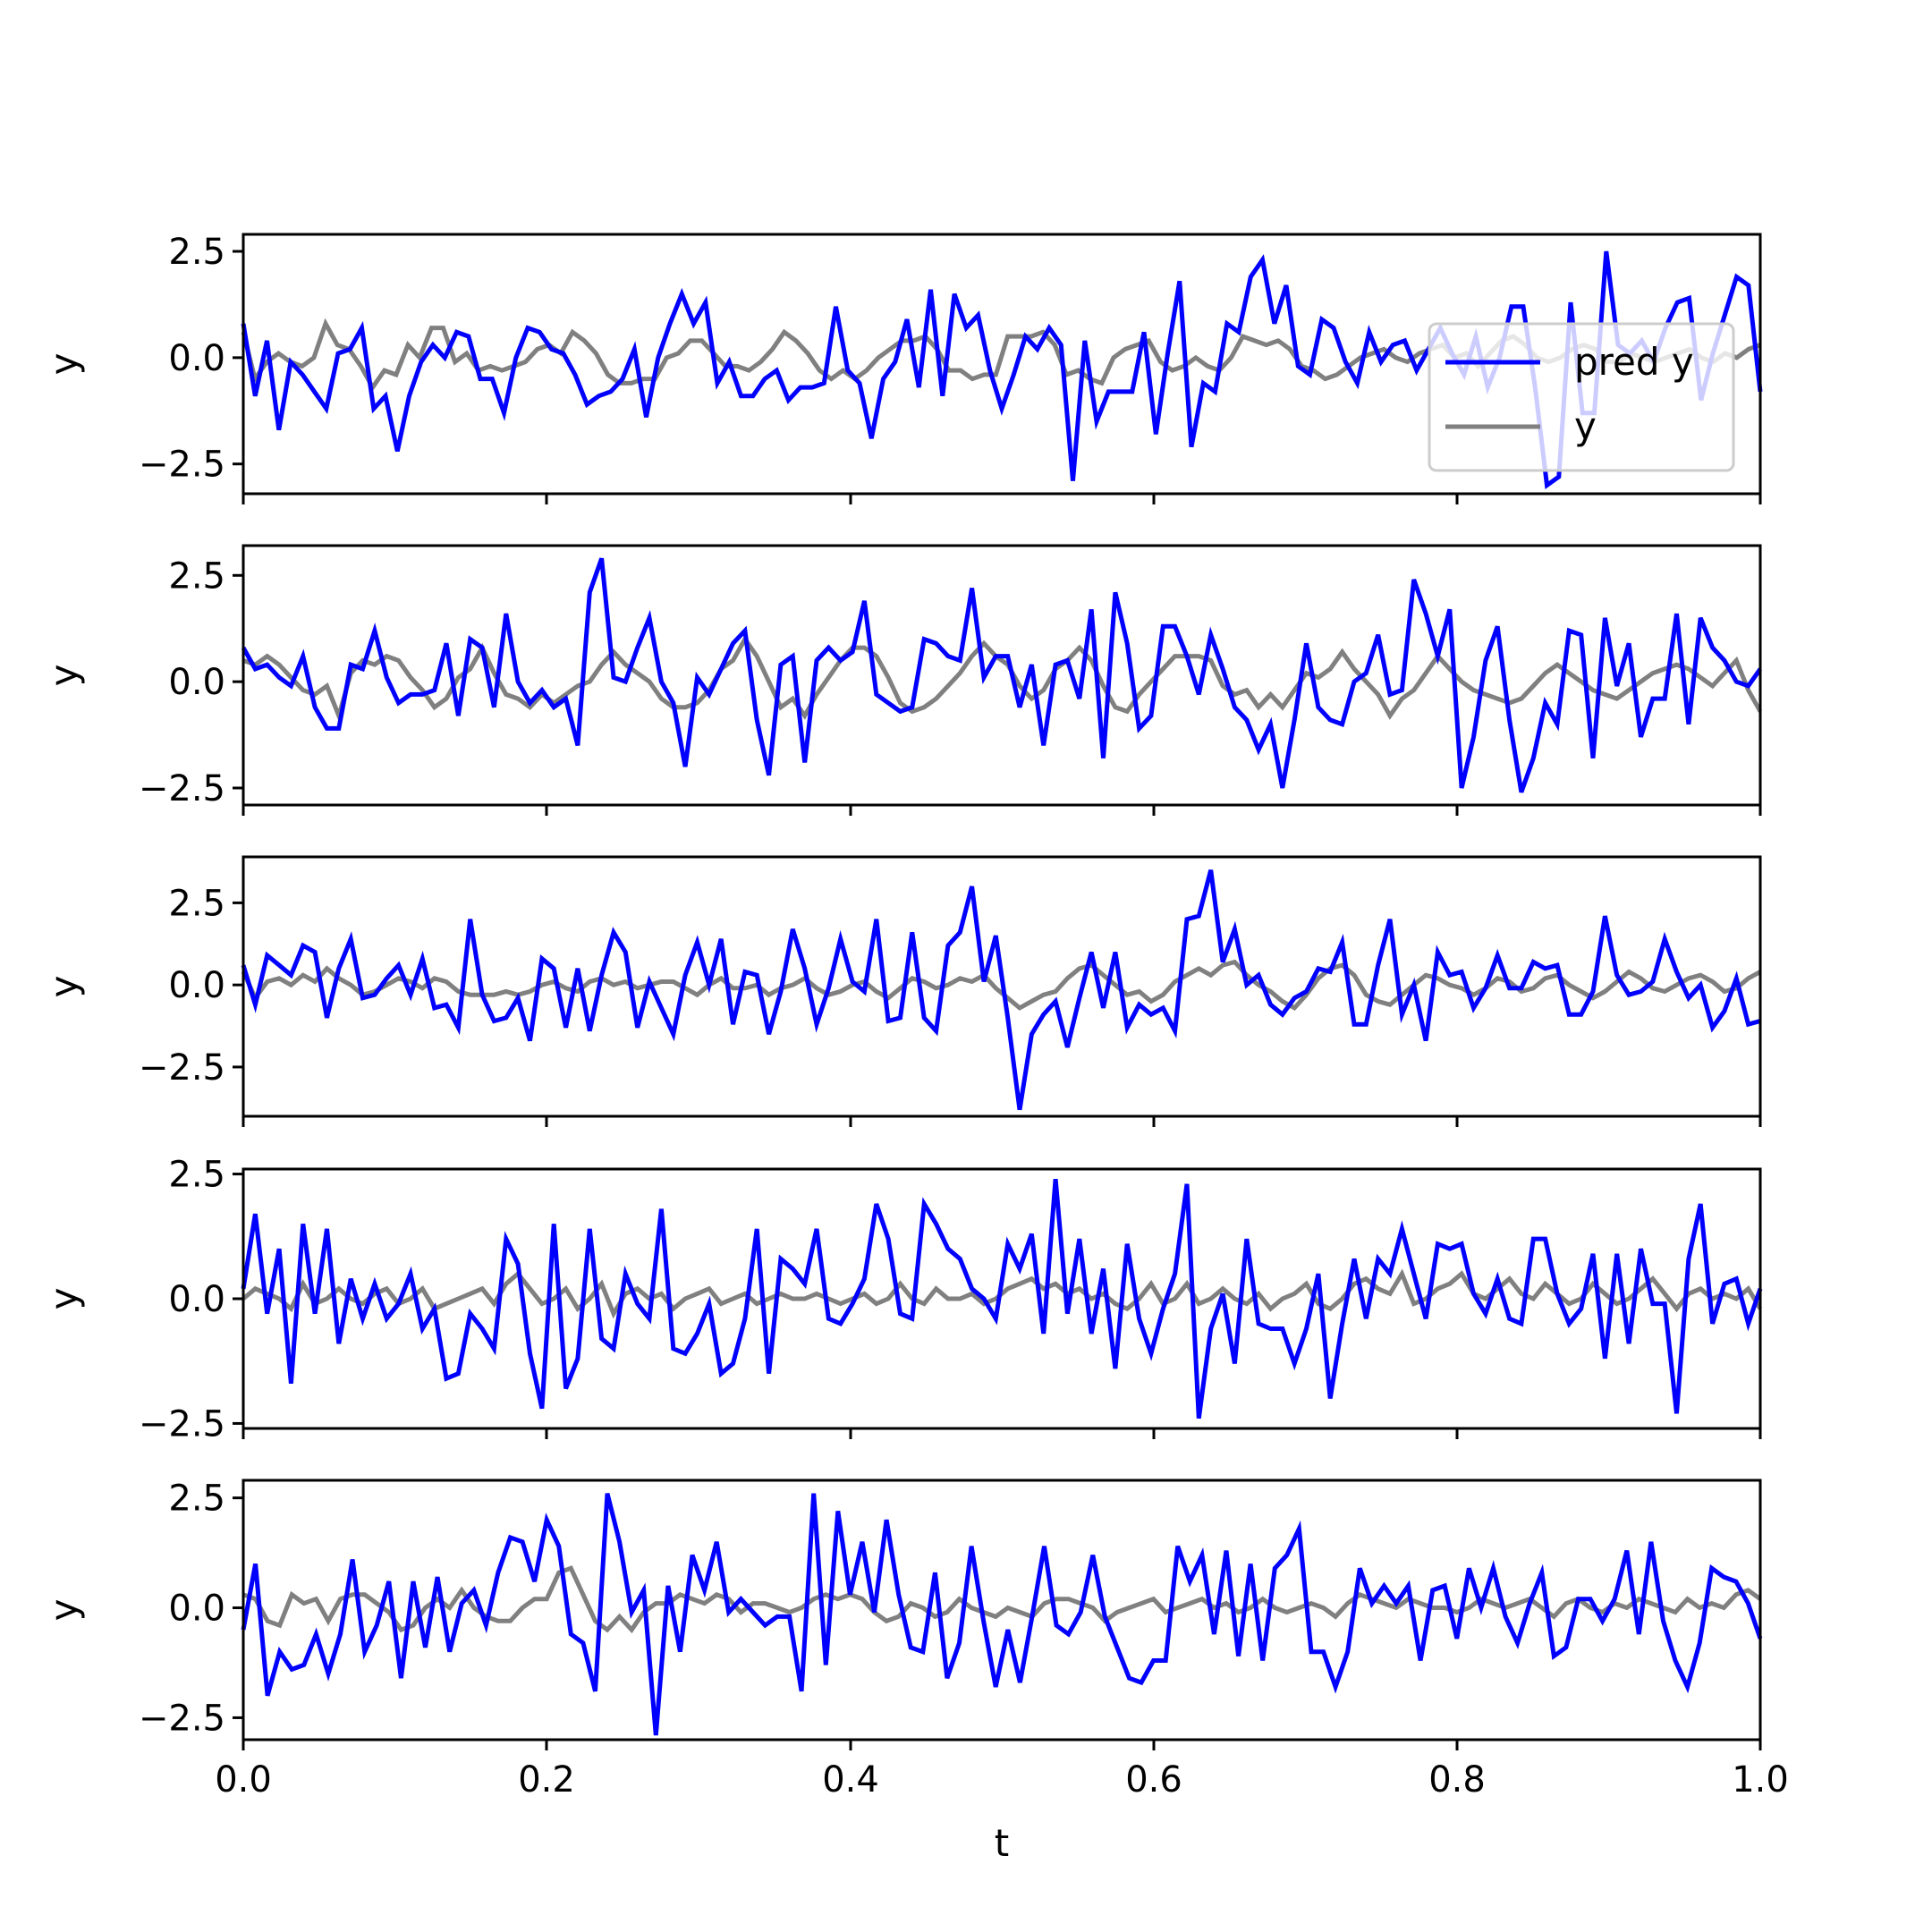 The height and width of the screenshot is (1932, 1932). What do you see at coordinates (243, 1780) in the screenshot?
I see `x-tick-label: 0.0` at bounding box center [243, 1780].